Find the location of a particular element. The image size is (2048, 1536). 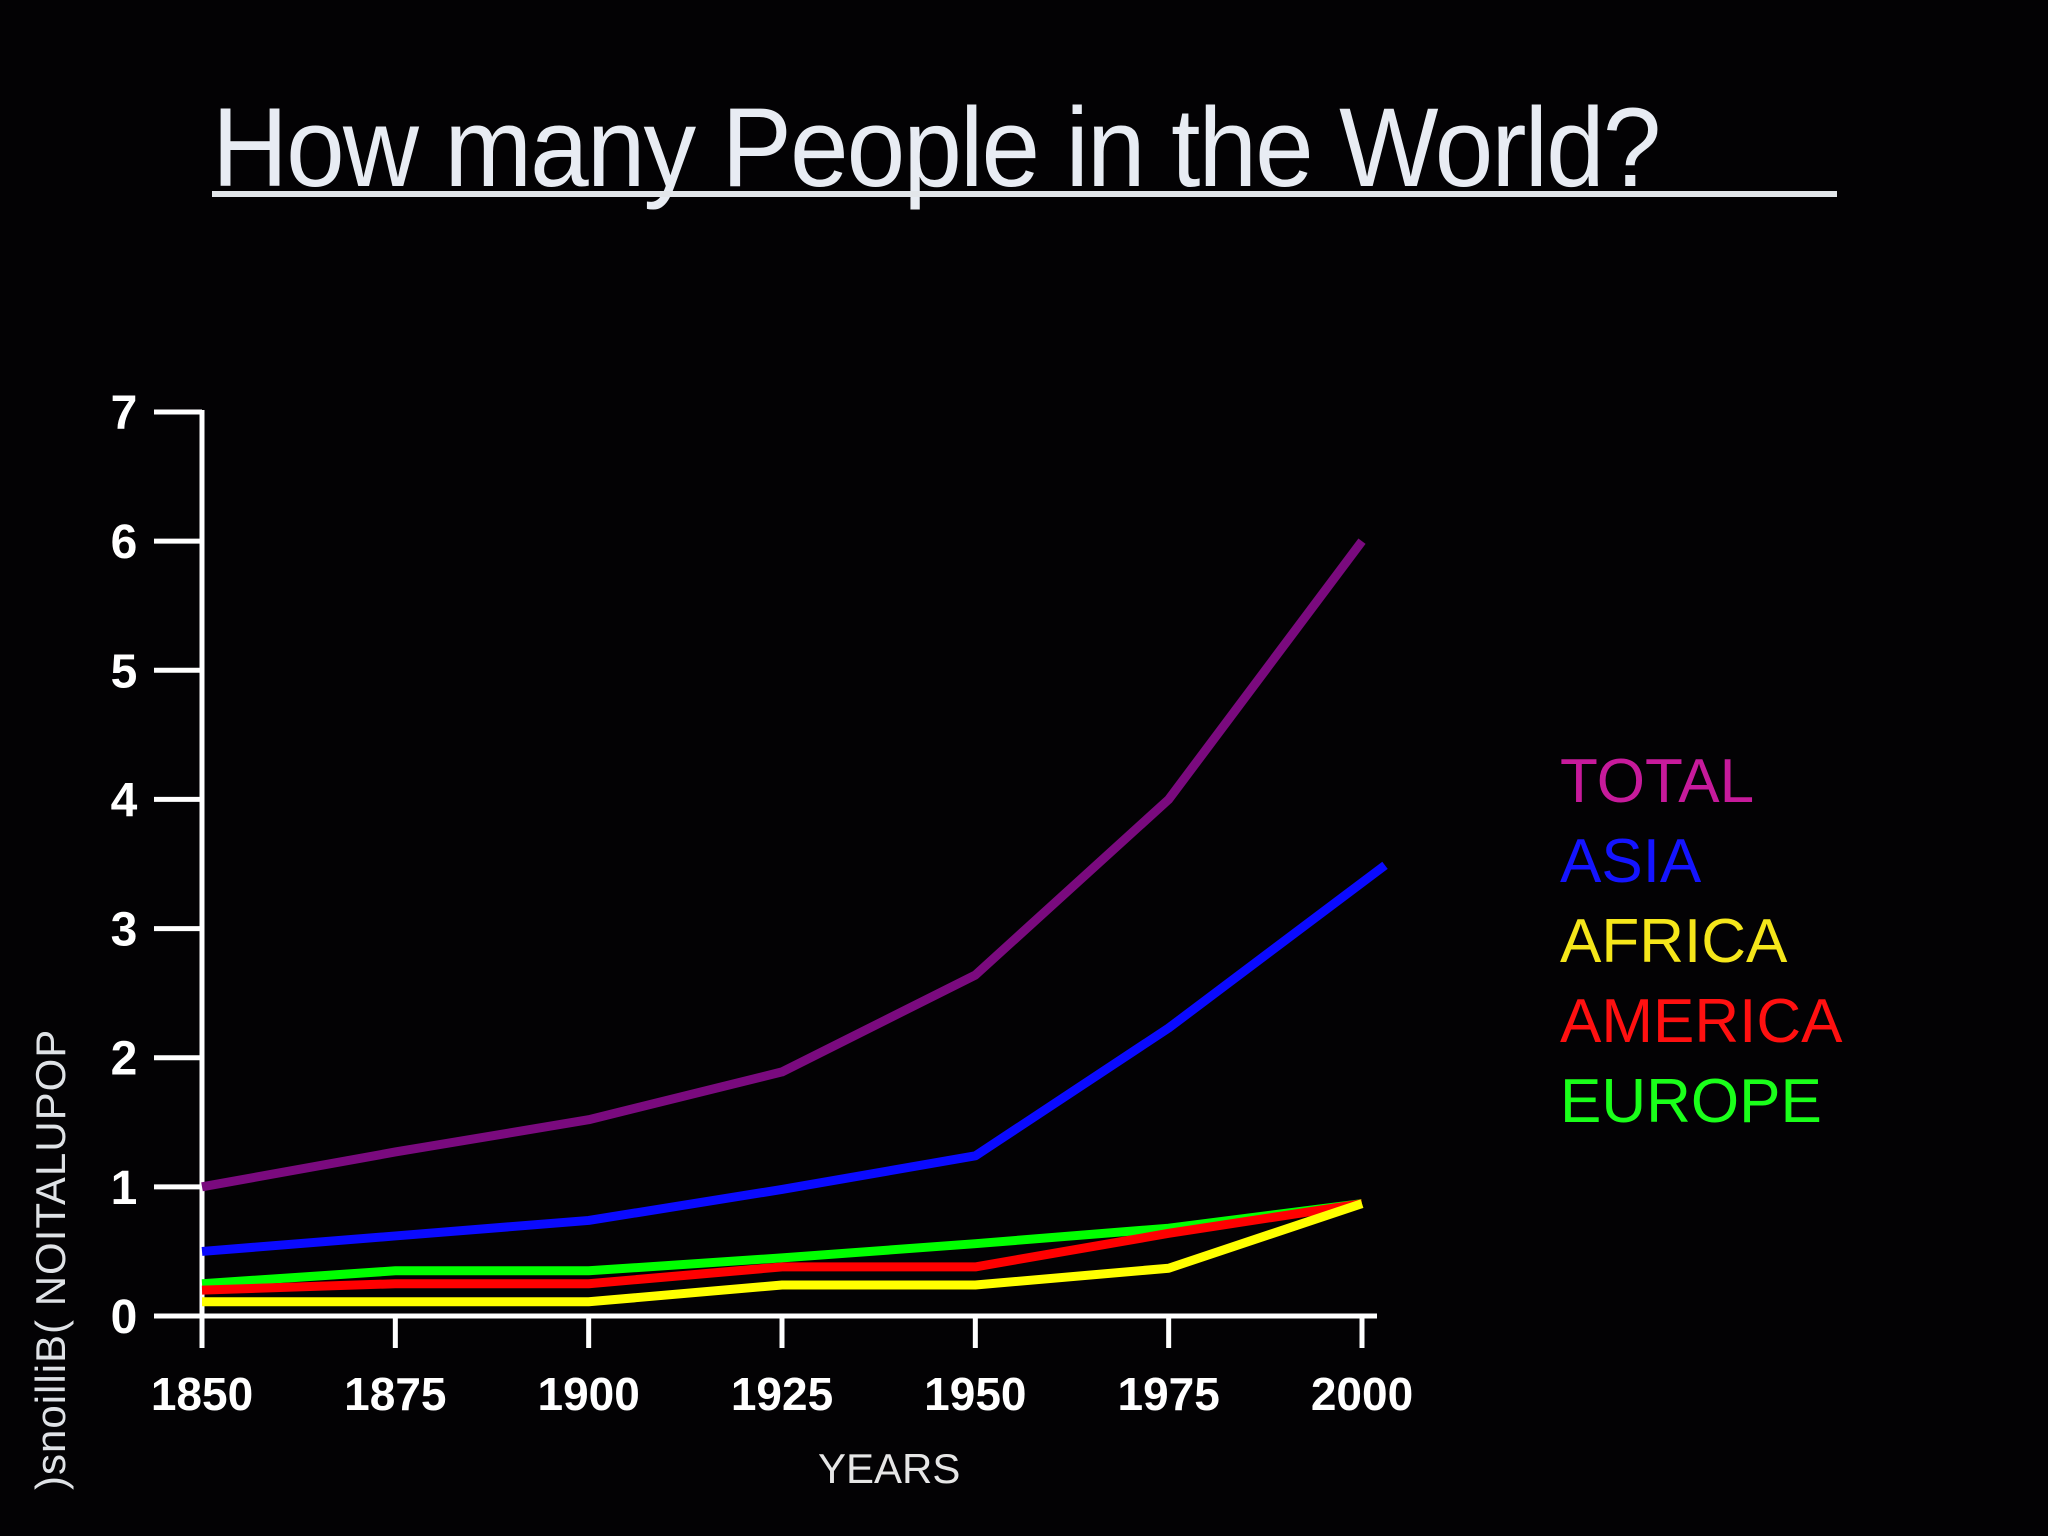

series-line-europe is located at coordinates (782, 1244).